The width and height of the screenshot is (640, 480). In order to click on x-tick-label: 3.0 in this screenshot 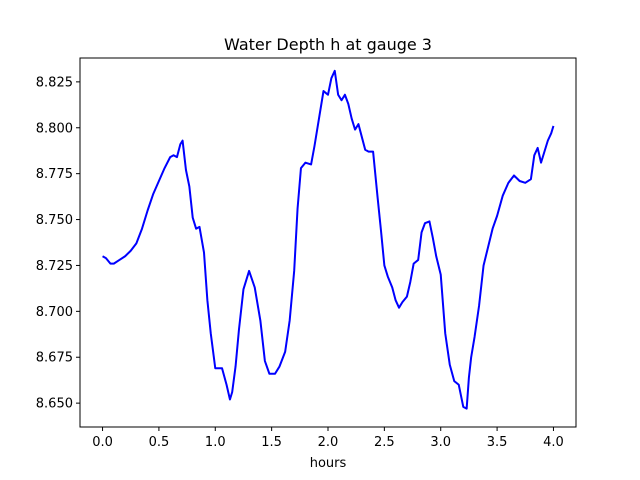, I will do `click(440, 442)`.